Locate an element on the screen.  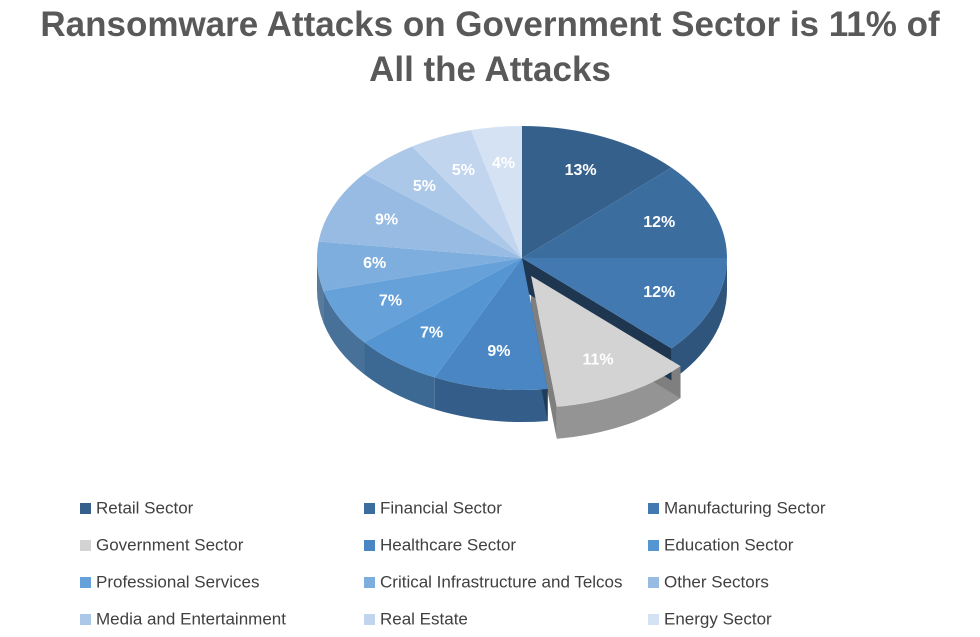
legend-label: Other Sectors is located at coordinates (716, 581).